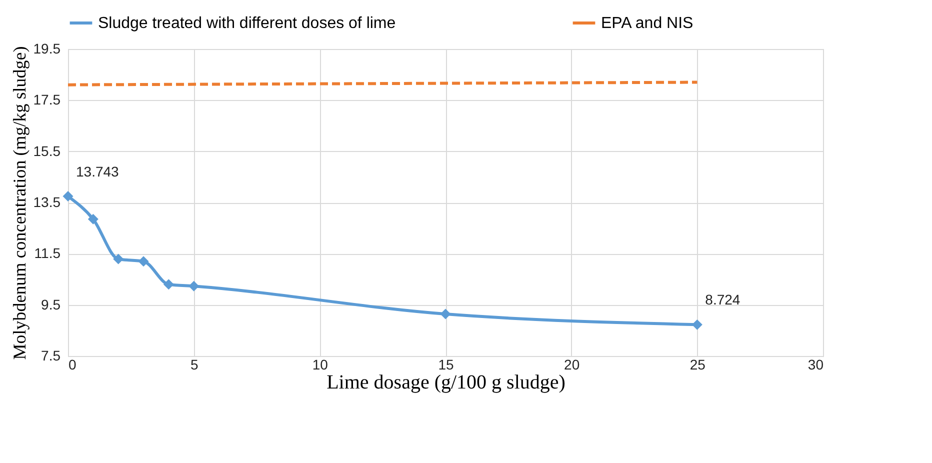 The width and height of the screenshot is (932, 463). What do you see at coordinates (47, 48) in the screenshot?
I see `y-tick-label: 19.5` at bounding box center [47, 48].